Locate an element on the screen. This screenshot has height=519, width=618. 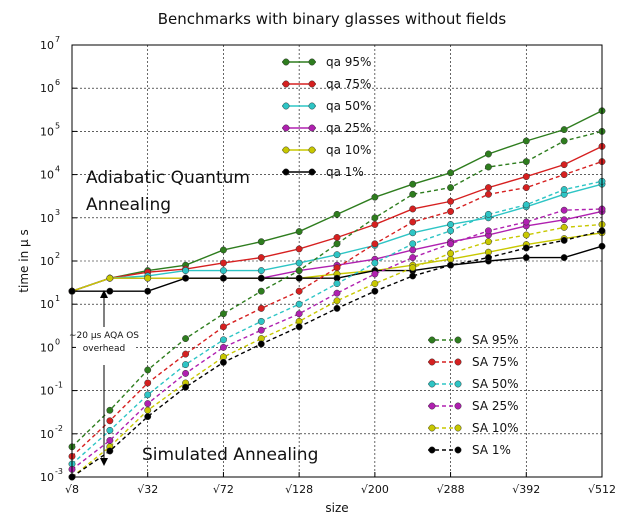
legend-label: qa 50% is located at coordinates (348, 106).